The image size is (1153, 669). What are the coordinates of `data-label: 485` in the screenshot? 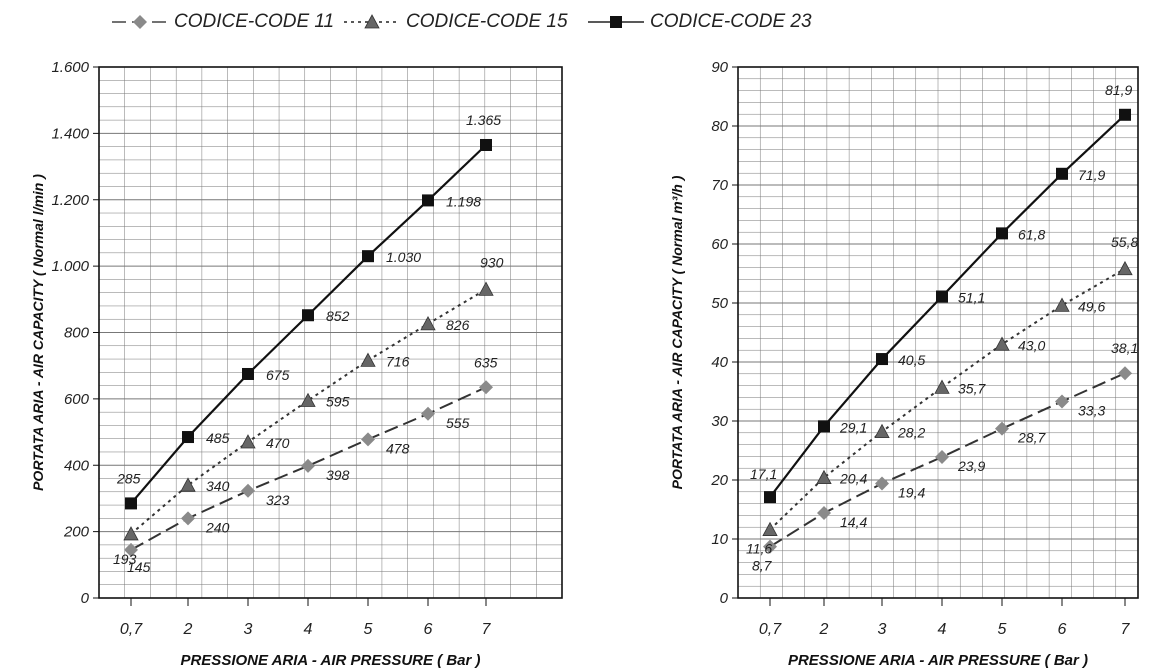 It's located at (218, 438).